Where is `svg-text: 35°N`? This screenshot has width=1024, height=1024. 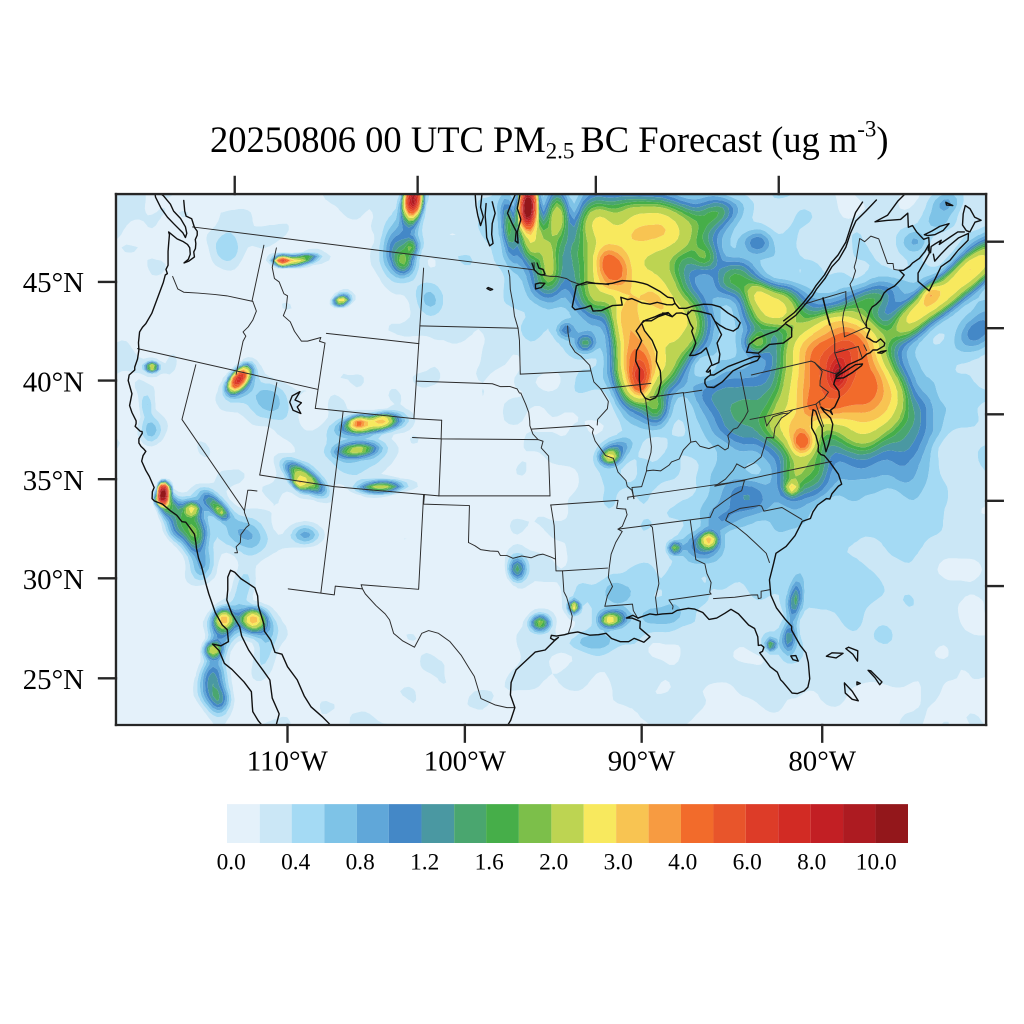
svg-text: 35°N is located at coordinates (53, 481).